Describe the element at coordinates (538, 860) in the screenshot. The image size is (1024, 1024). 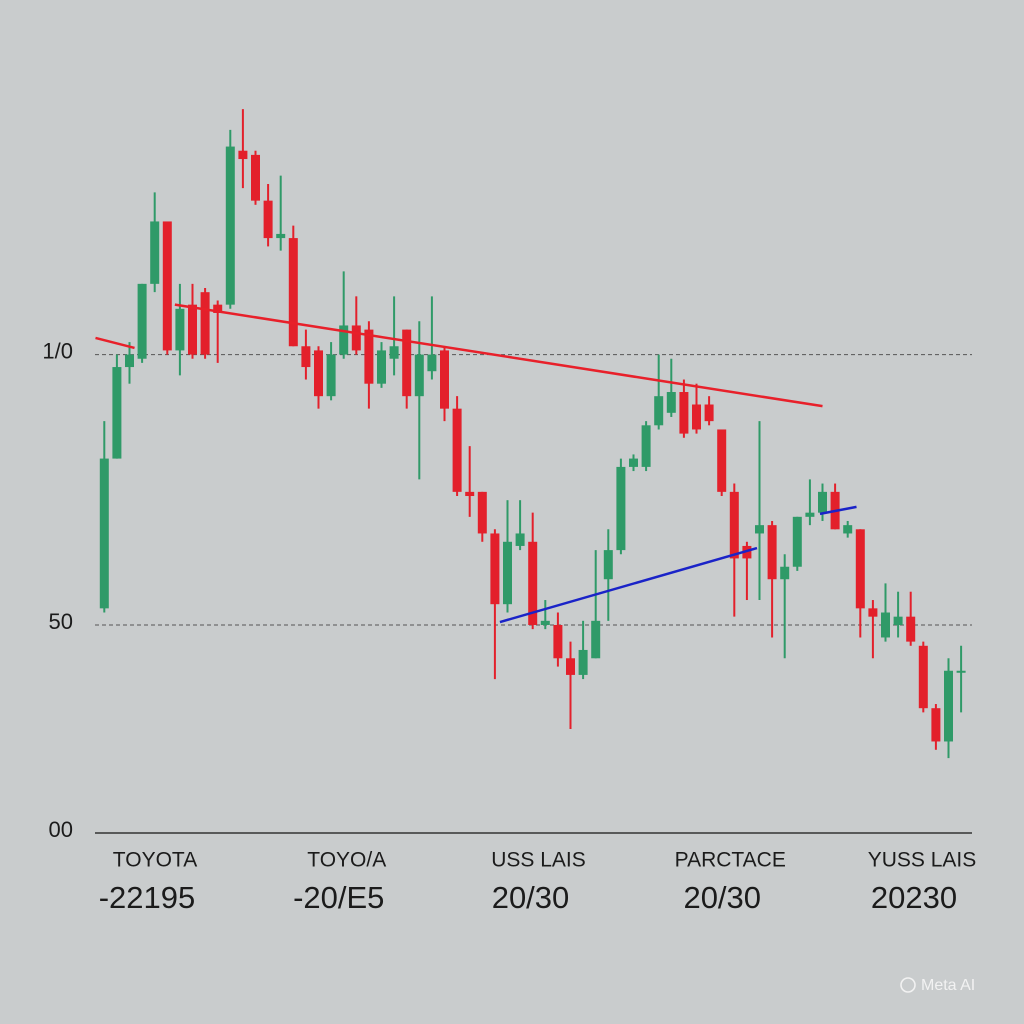
I see `x-label-name: USS LAIS` at that location.